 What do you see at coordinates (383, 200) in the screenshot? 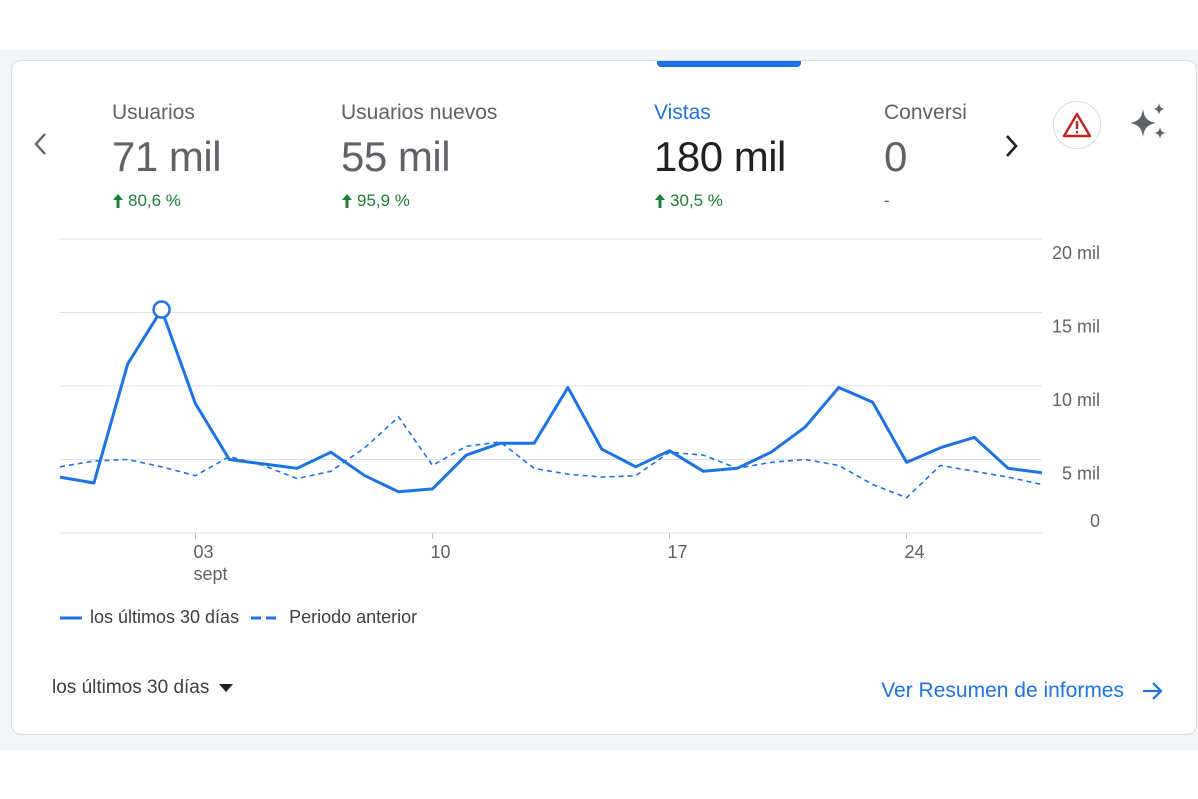
I see `metric-change-value: 95,9 %` at bounding box center [383, 200].